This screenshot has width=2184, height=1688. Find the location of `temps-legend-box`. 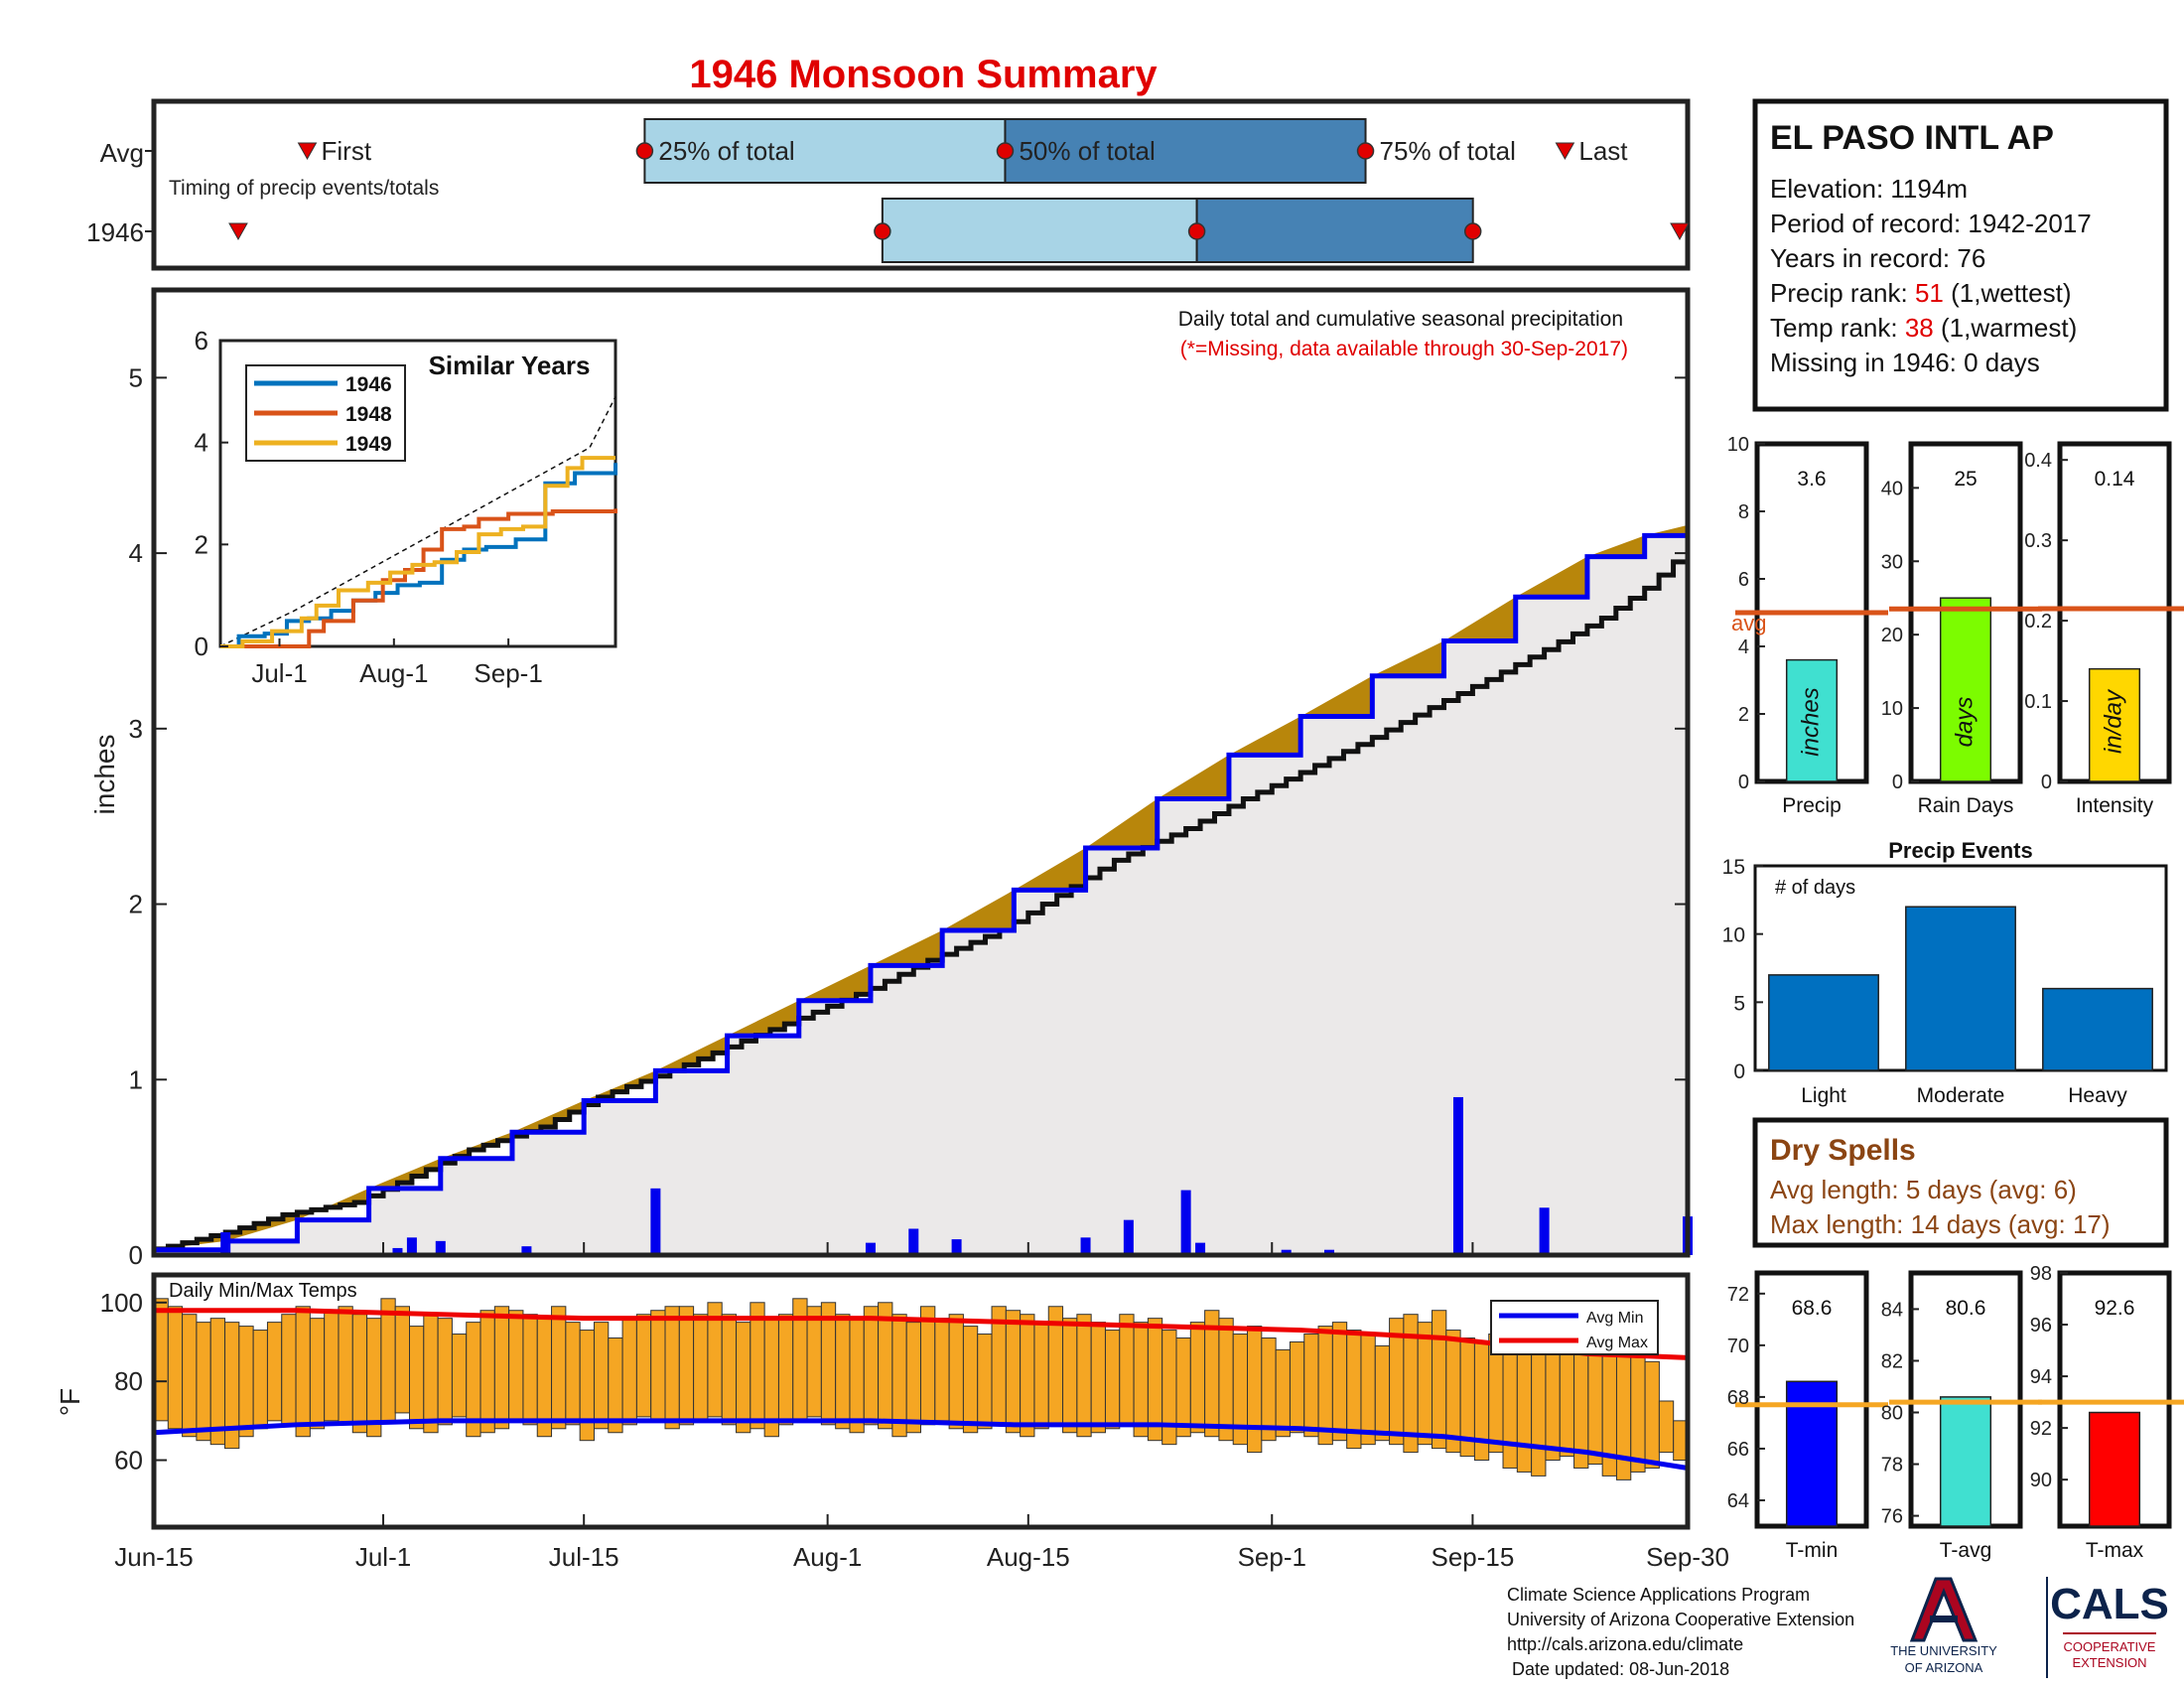

temps-legend-box is located at coordinates (1574, 1327).